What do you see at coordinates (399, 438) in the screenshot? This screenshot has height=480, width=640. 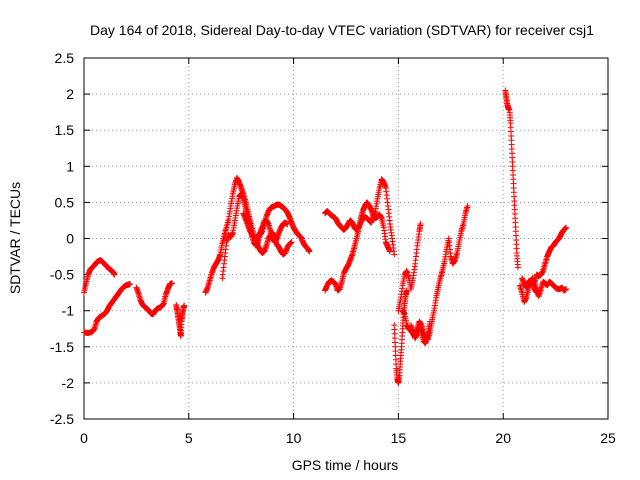 I see `x-tick-label: 15` at bounding box center [399, 438].